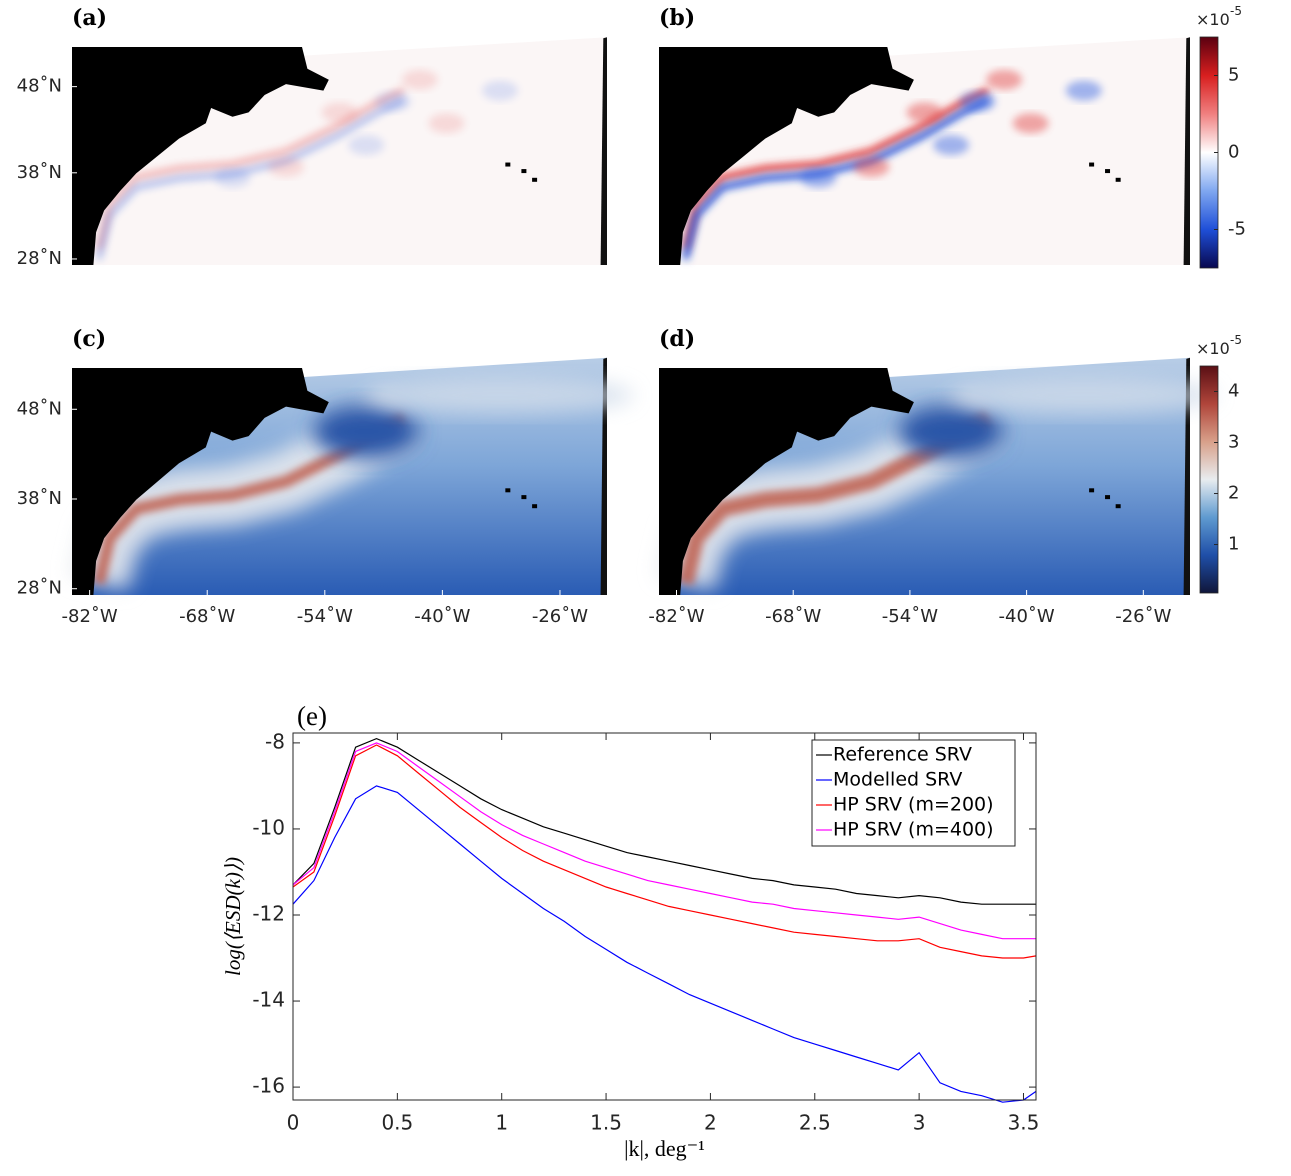 Image resolution: width=1291 pixels, height=1176 pixels. What do you see at coordinates (664, 1148) in the screenshot?
I see `x-axis-label: |k|, deg⁻¹` at bounding box center [664, 1148].